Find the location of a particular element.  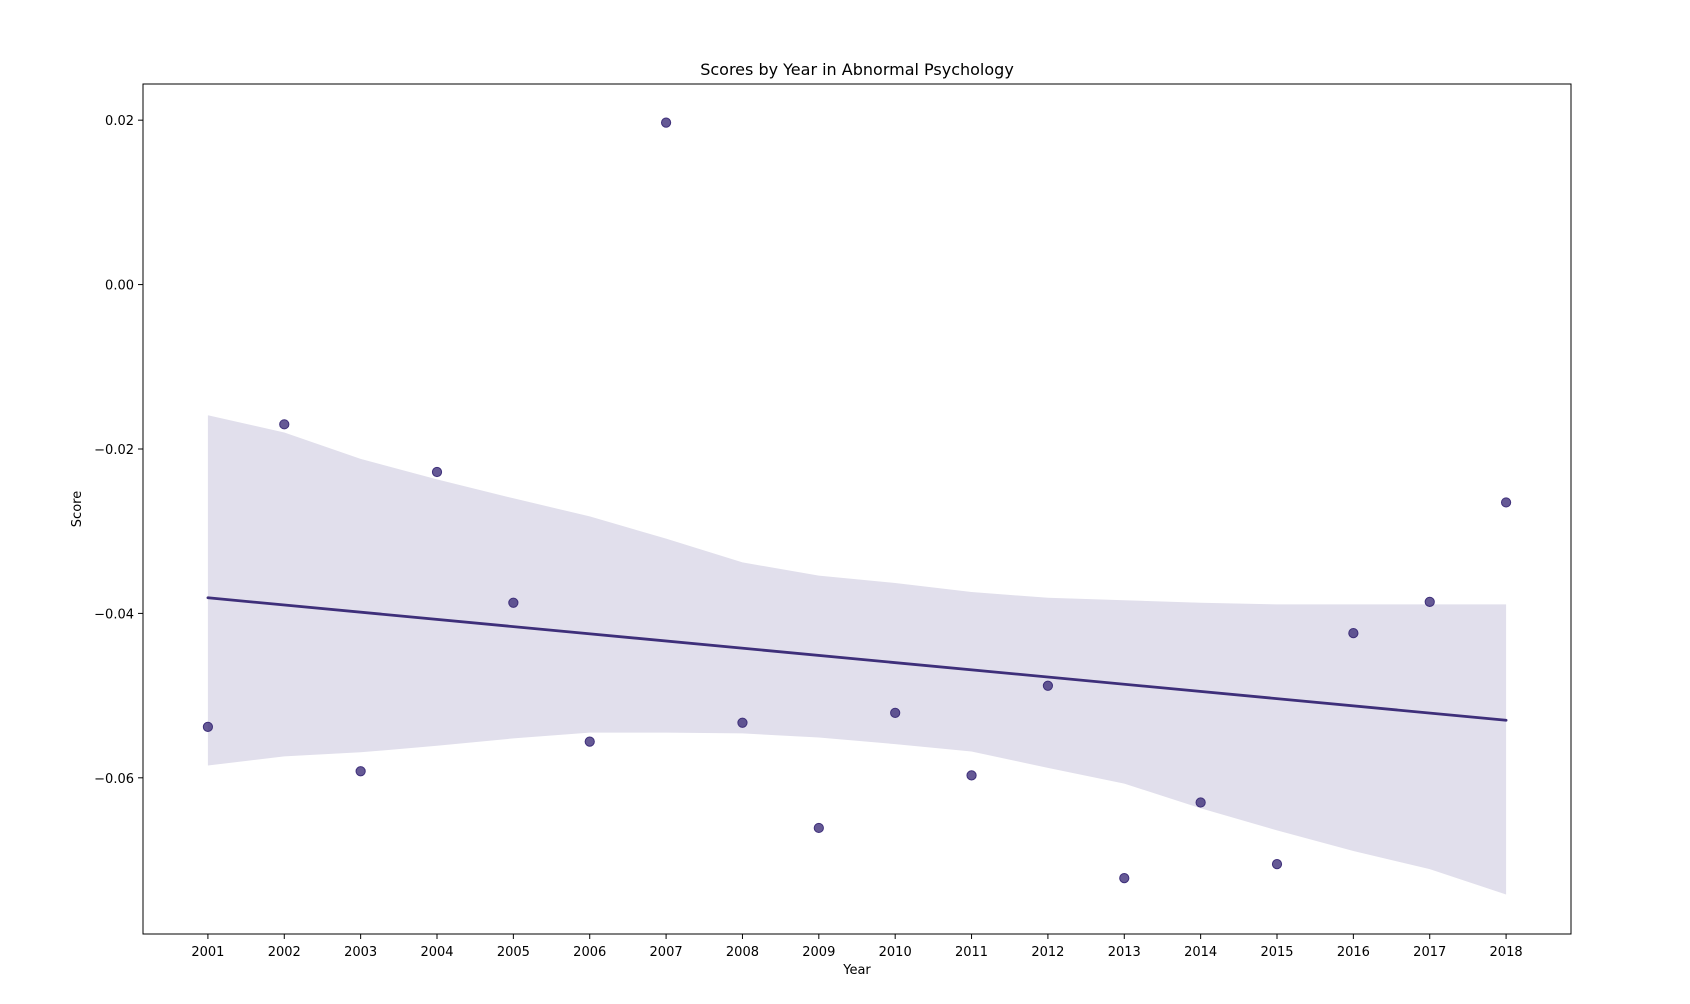

x-tick-label: 2008 is located at coordinates (742, 952).